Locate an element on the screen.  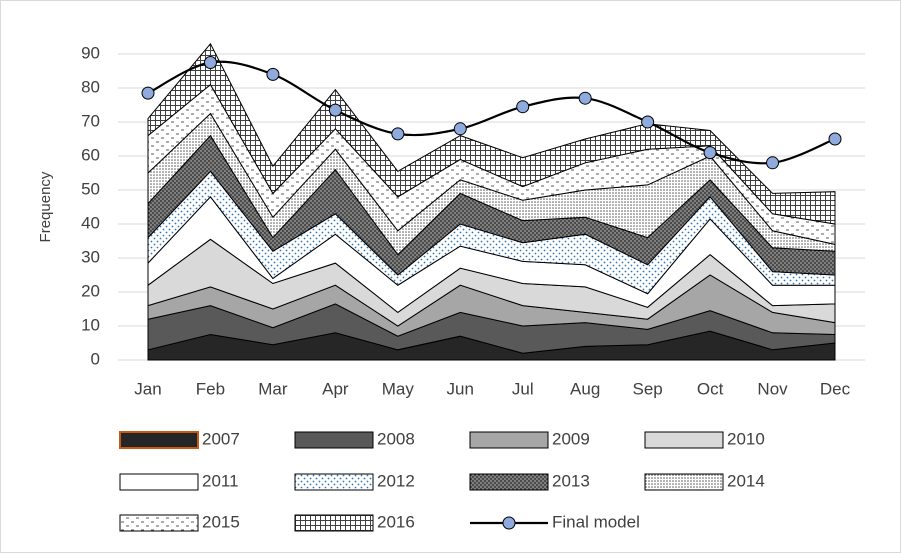
x-tick-label: May is located at coordinates (398, 388).